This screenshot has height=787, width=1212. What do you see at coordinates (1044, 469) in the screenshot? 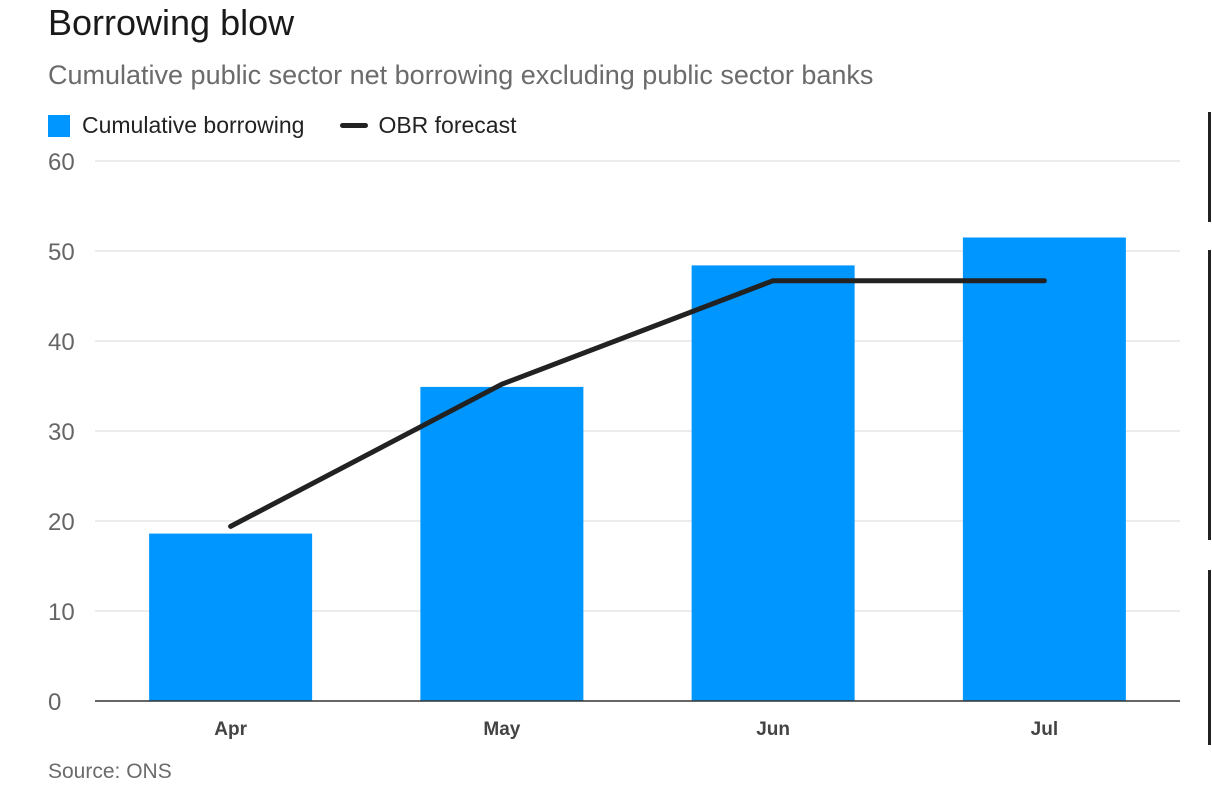
I see `bar-jul` at bounding box center [1044, 469].